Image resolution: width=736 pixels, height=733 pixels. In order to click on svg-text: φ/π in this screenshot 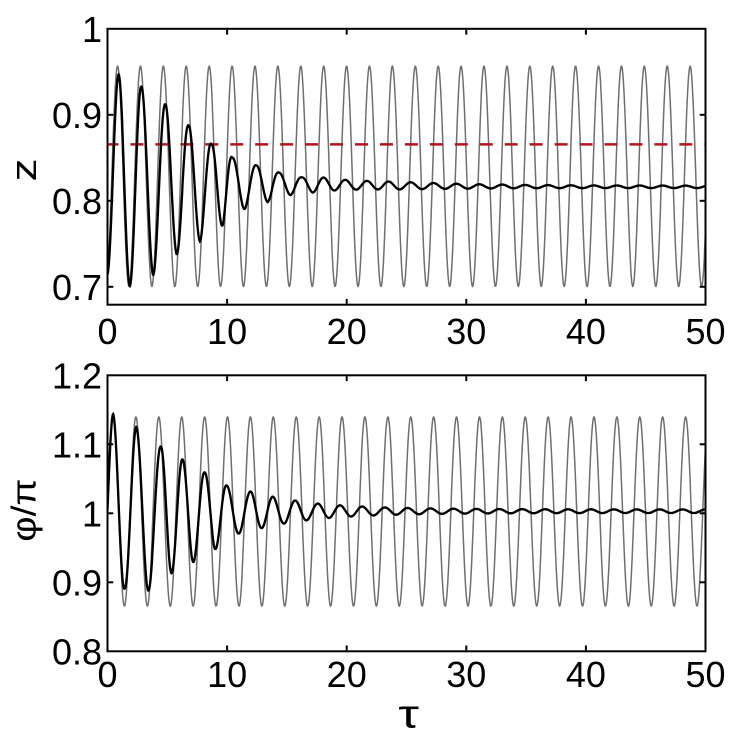, I will do `click(24, 510)`.